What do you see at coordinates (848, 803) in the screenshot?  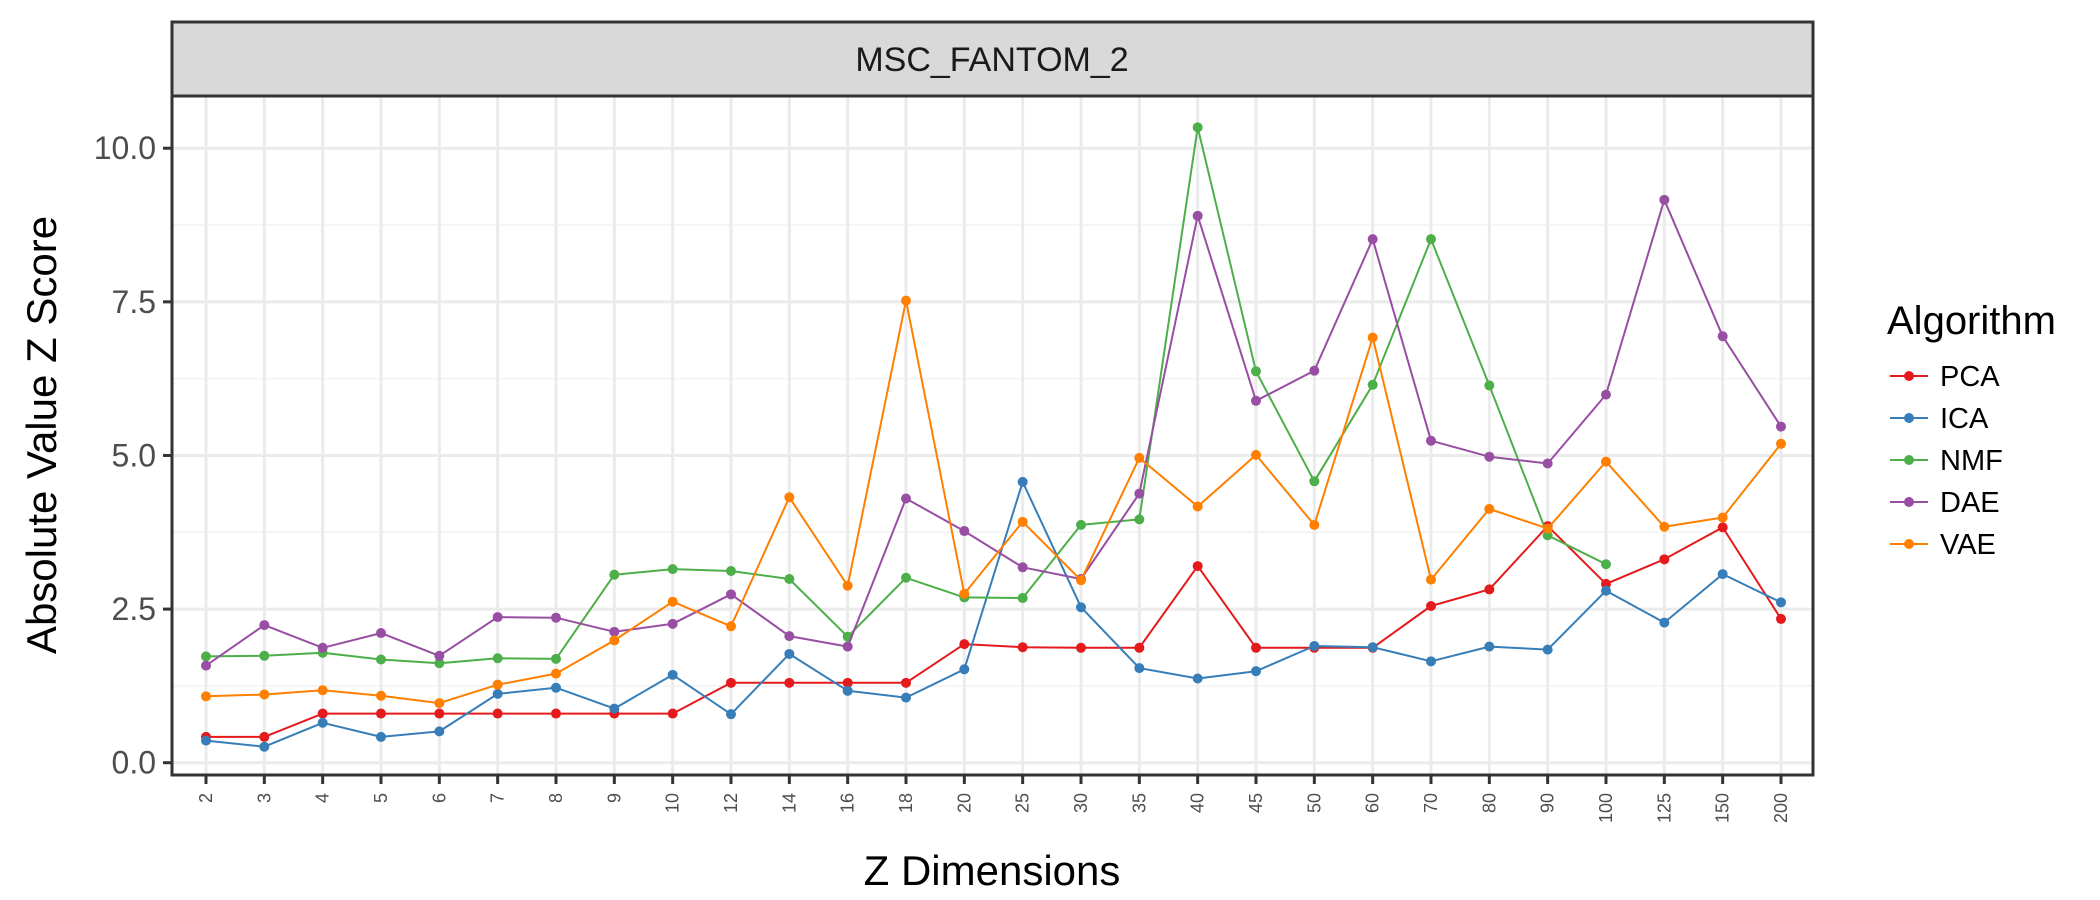 I see `x-tick-label: 16` at bounding box center [848, 803].